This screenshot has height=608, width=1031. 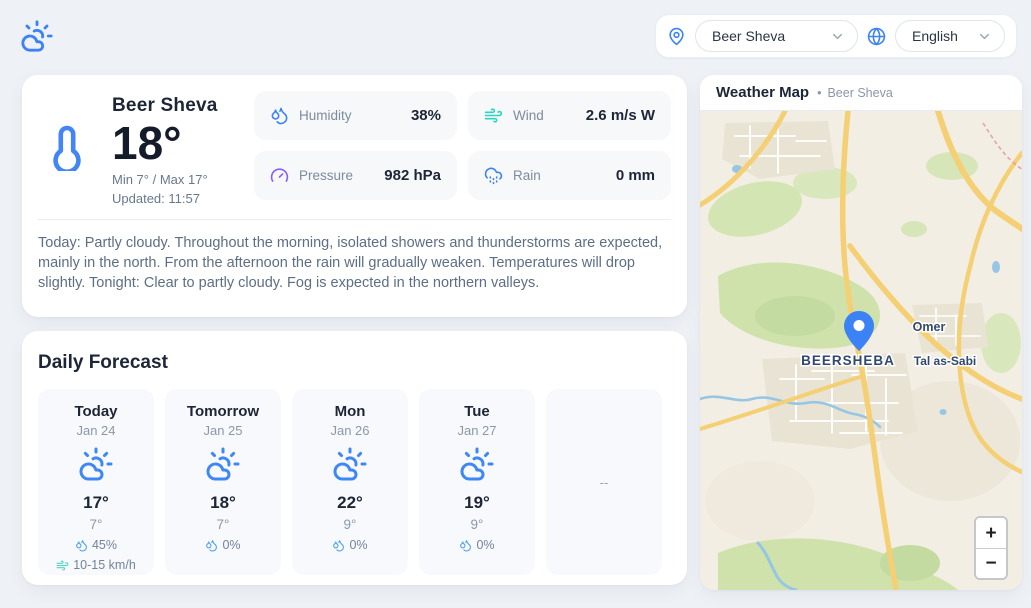 I want to click on zoom-in-button: +, so click(x=991, y=533).